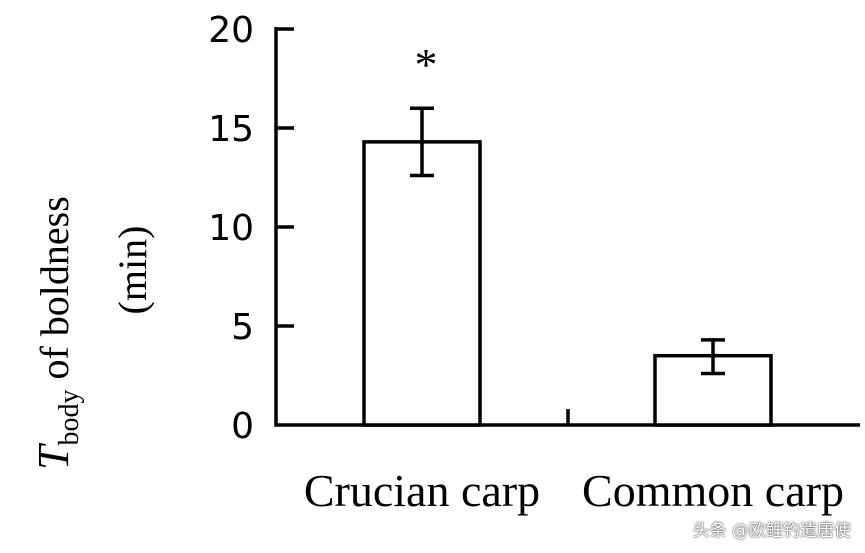 This screenshot has width=865, height=553. I want to click on y-tick-label: 5, so click(242, 327).